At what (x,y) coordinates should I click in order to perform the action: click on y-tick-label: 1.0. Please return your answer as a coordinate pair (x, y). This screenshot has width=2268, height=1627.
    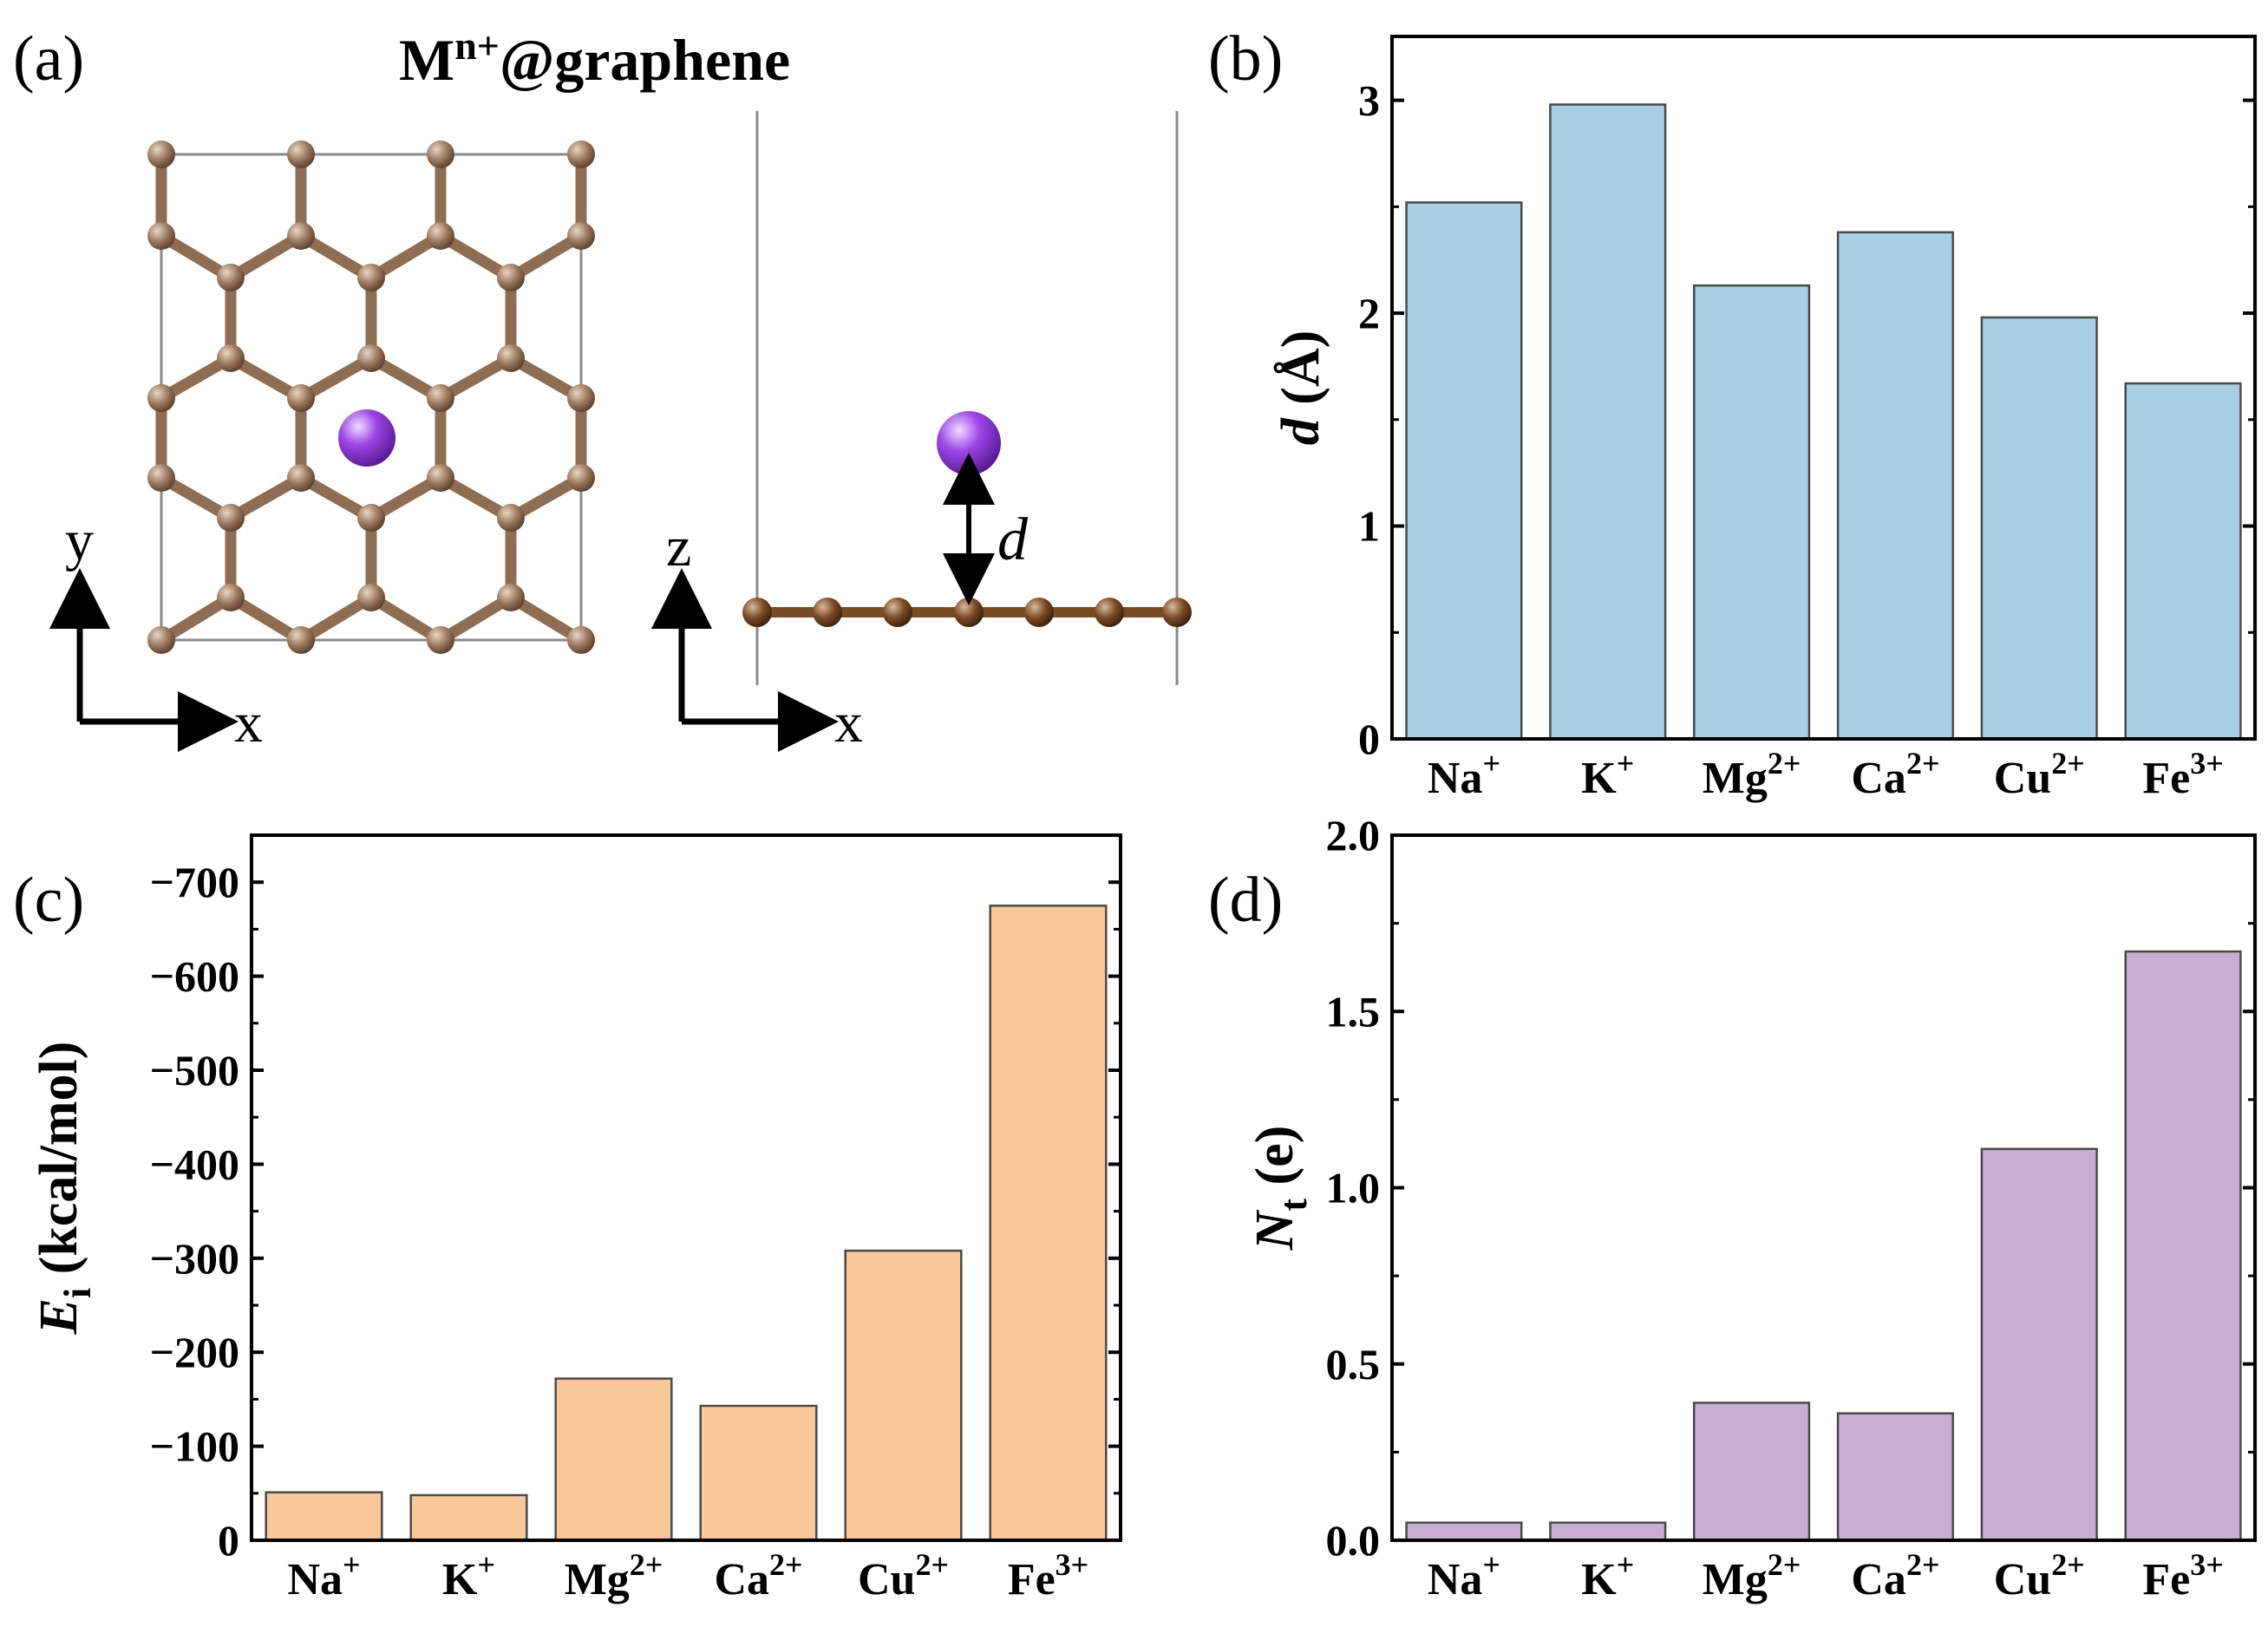
    Looking at the image, I should click on (1353, 1188).